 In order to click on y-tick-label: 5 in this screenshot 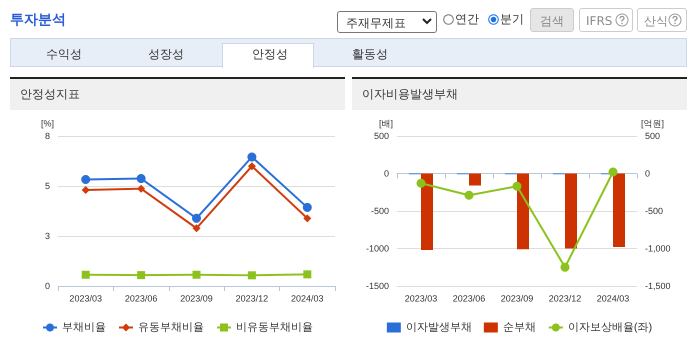, I will do `click(47, 186)`.